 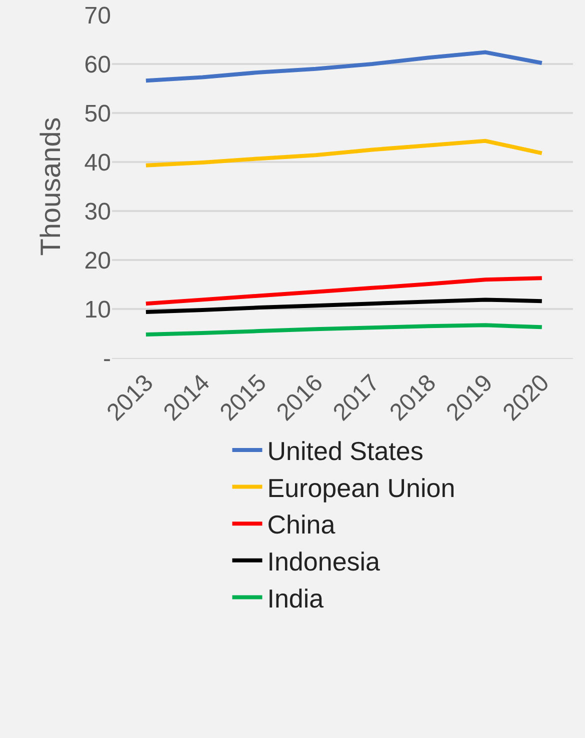 I want to click on legend-label: European Union, so click(x=361, y=487).